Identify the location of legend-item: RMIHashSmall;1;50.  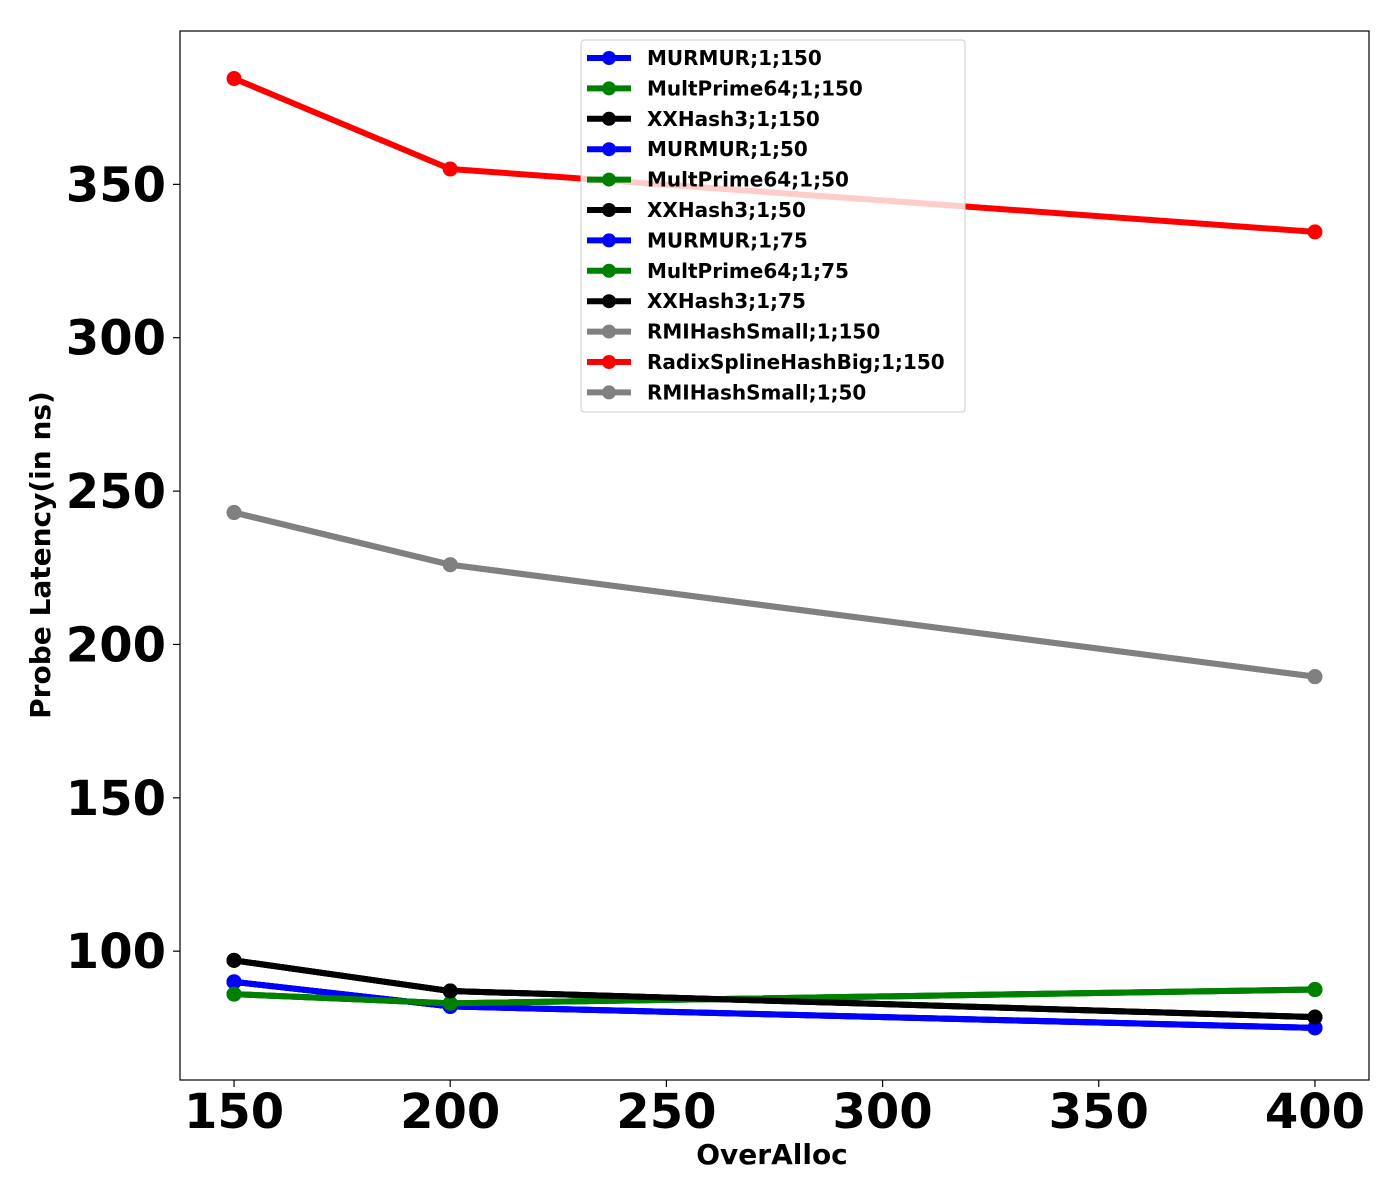
(726, 392).